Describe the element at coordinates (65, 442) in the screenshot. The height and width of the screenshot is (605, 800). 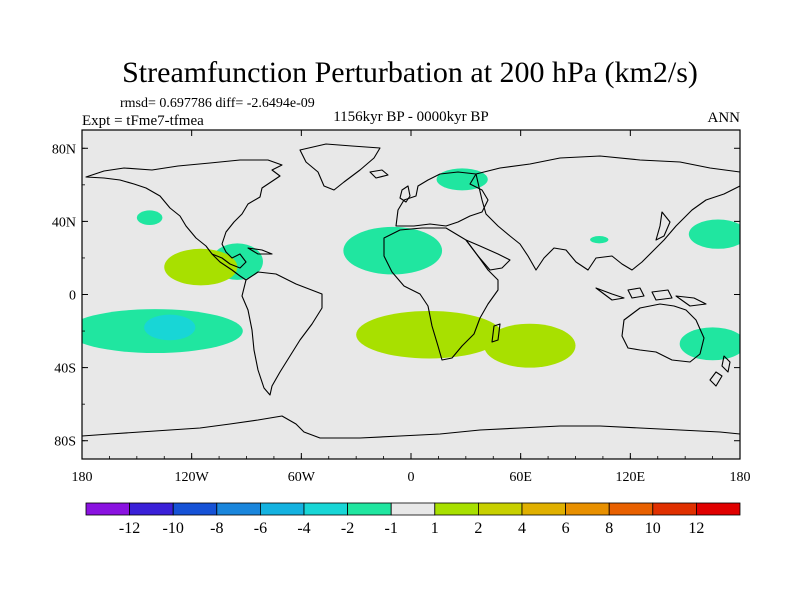
I see `y-tick-label: 80S` at that location.